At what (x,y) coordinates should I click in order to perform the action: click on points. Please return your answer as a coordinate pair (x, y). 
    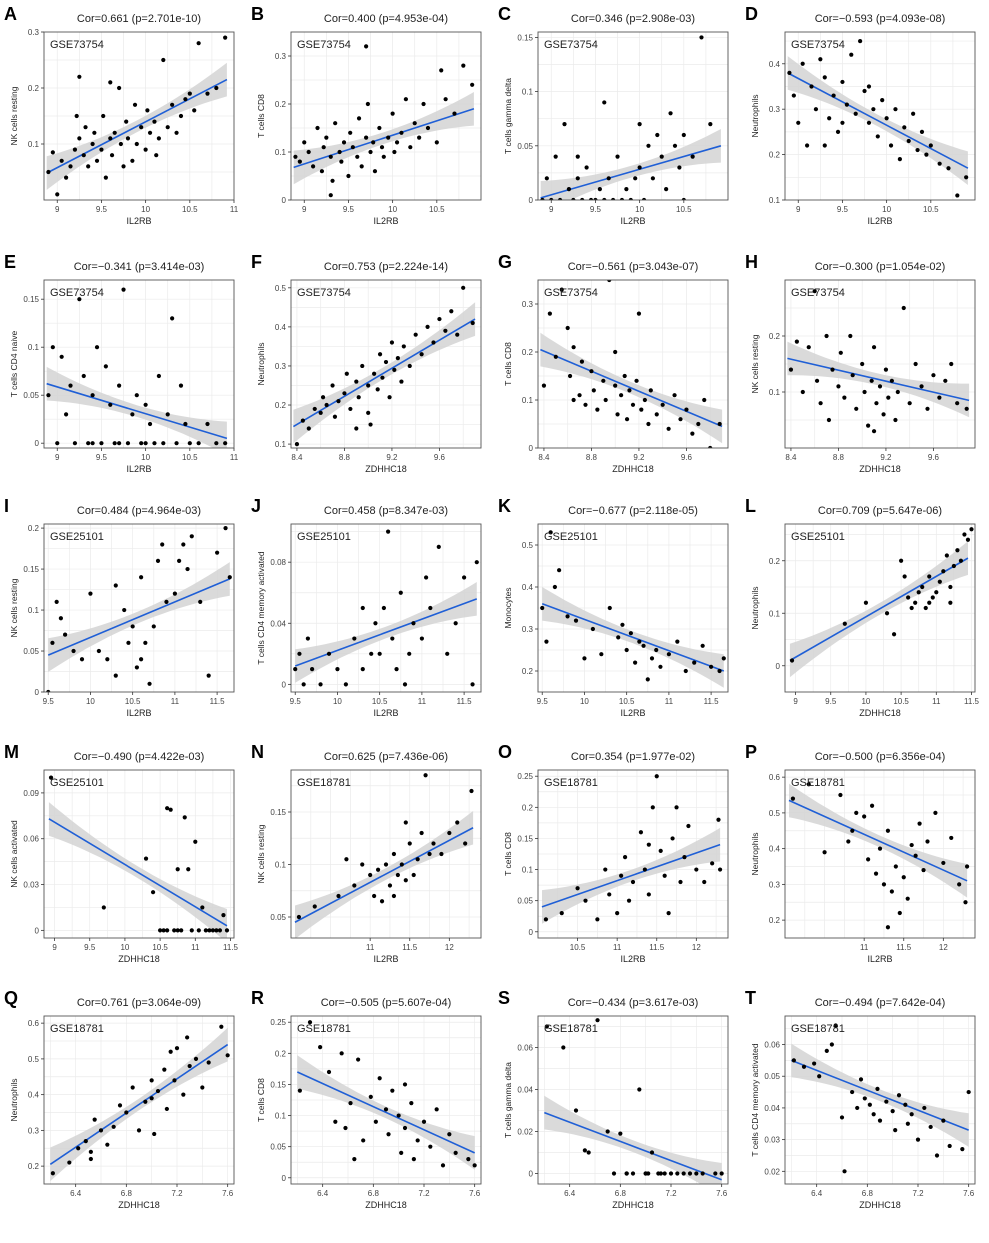
    Looking at the image, I should click on (137, 366).